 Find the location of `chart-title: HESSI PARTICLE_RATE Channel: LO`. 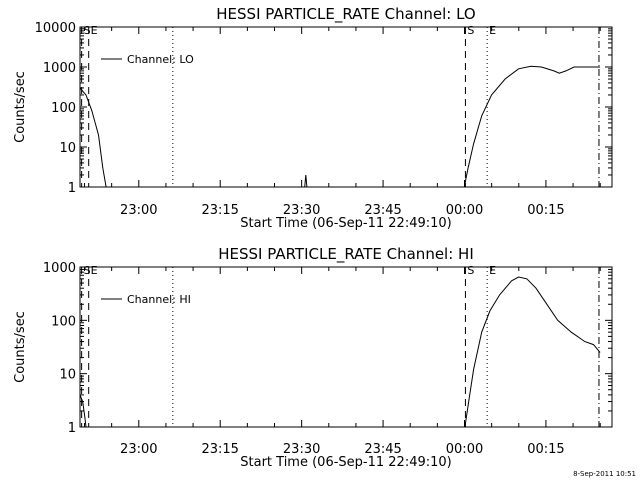

chart-title: HESSI PARTICLE_RATE Channel: LO is located at coordinates (345, 14).